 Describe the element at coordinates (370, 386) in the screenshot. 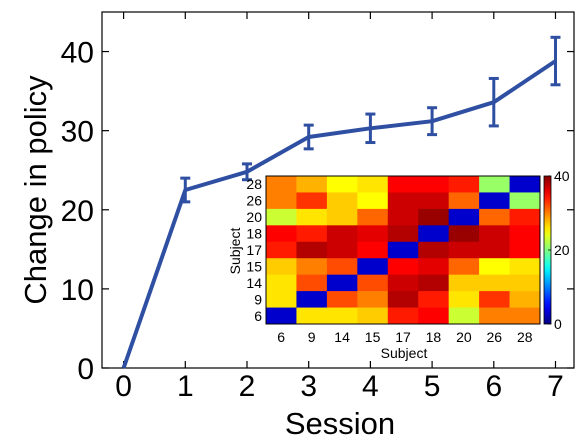

I see `x-tick-label: 4` at that location.